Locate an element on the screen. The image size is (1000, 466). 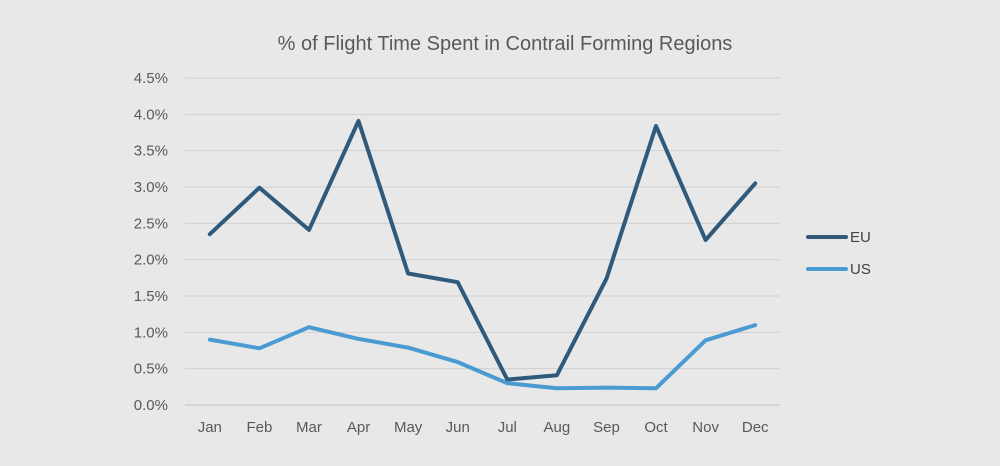
legend-label-eu: EU is located at coordinates (860, 237).